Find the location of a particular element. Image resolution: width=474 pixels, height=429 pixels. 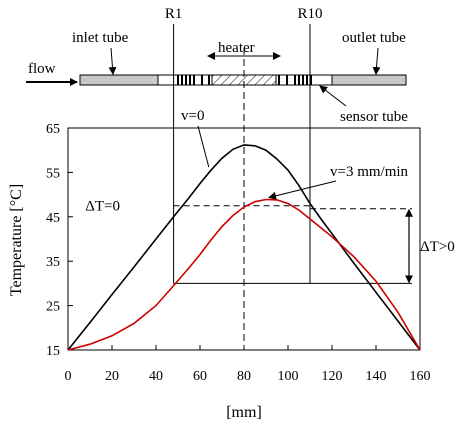

x-tick-label: 0 is located at coordinates (68, 376).